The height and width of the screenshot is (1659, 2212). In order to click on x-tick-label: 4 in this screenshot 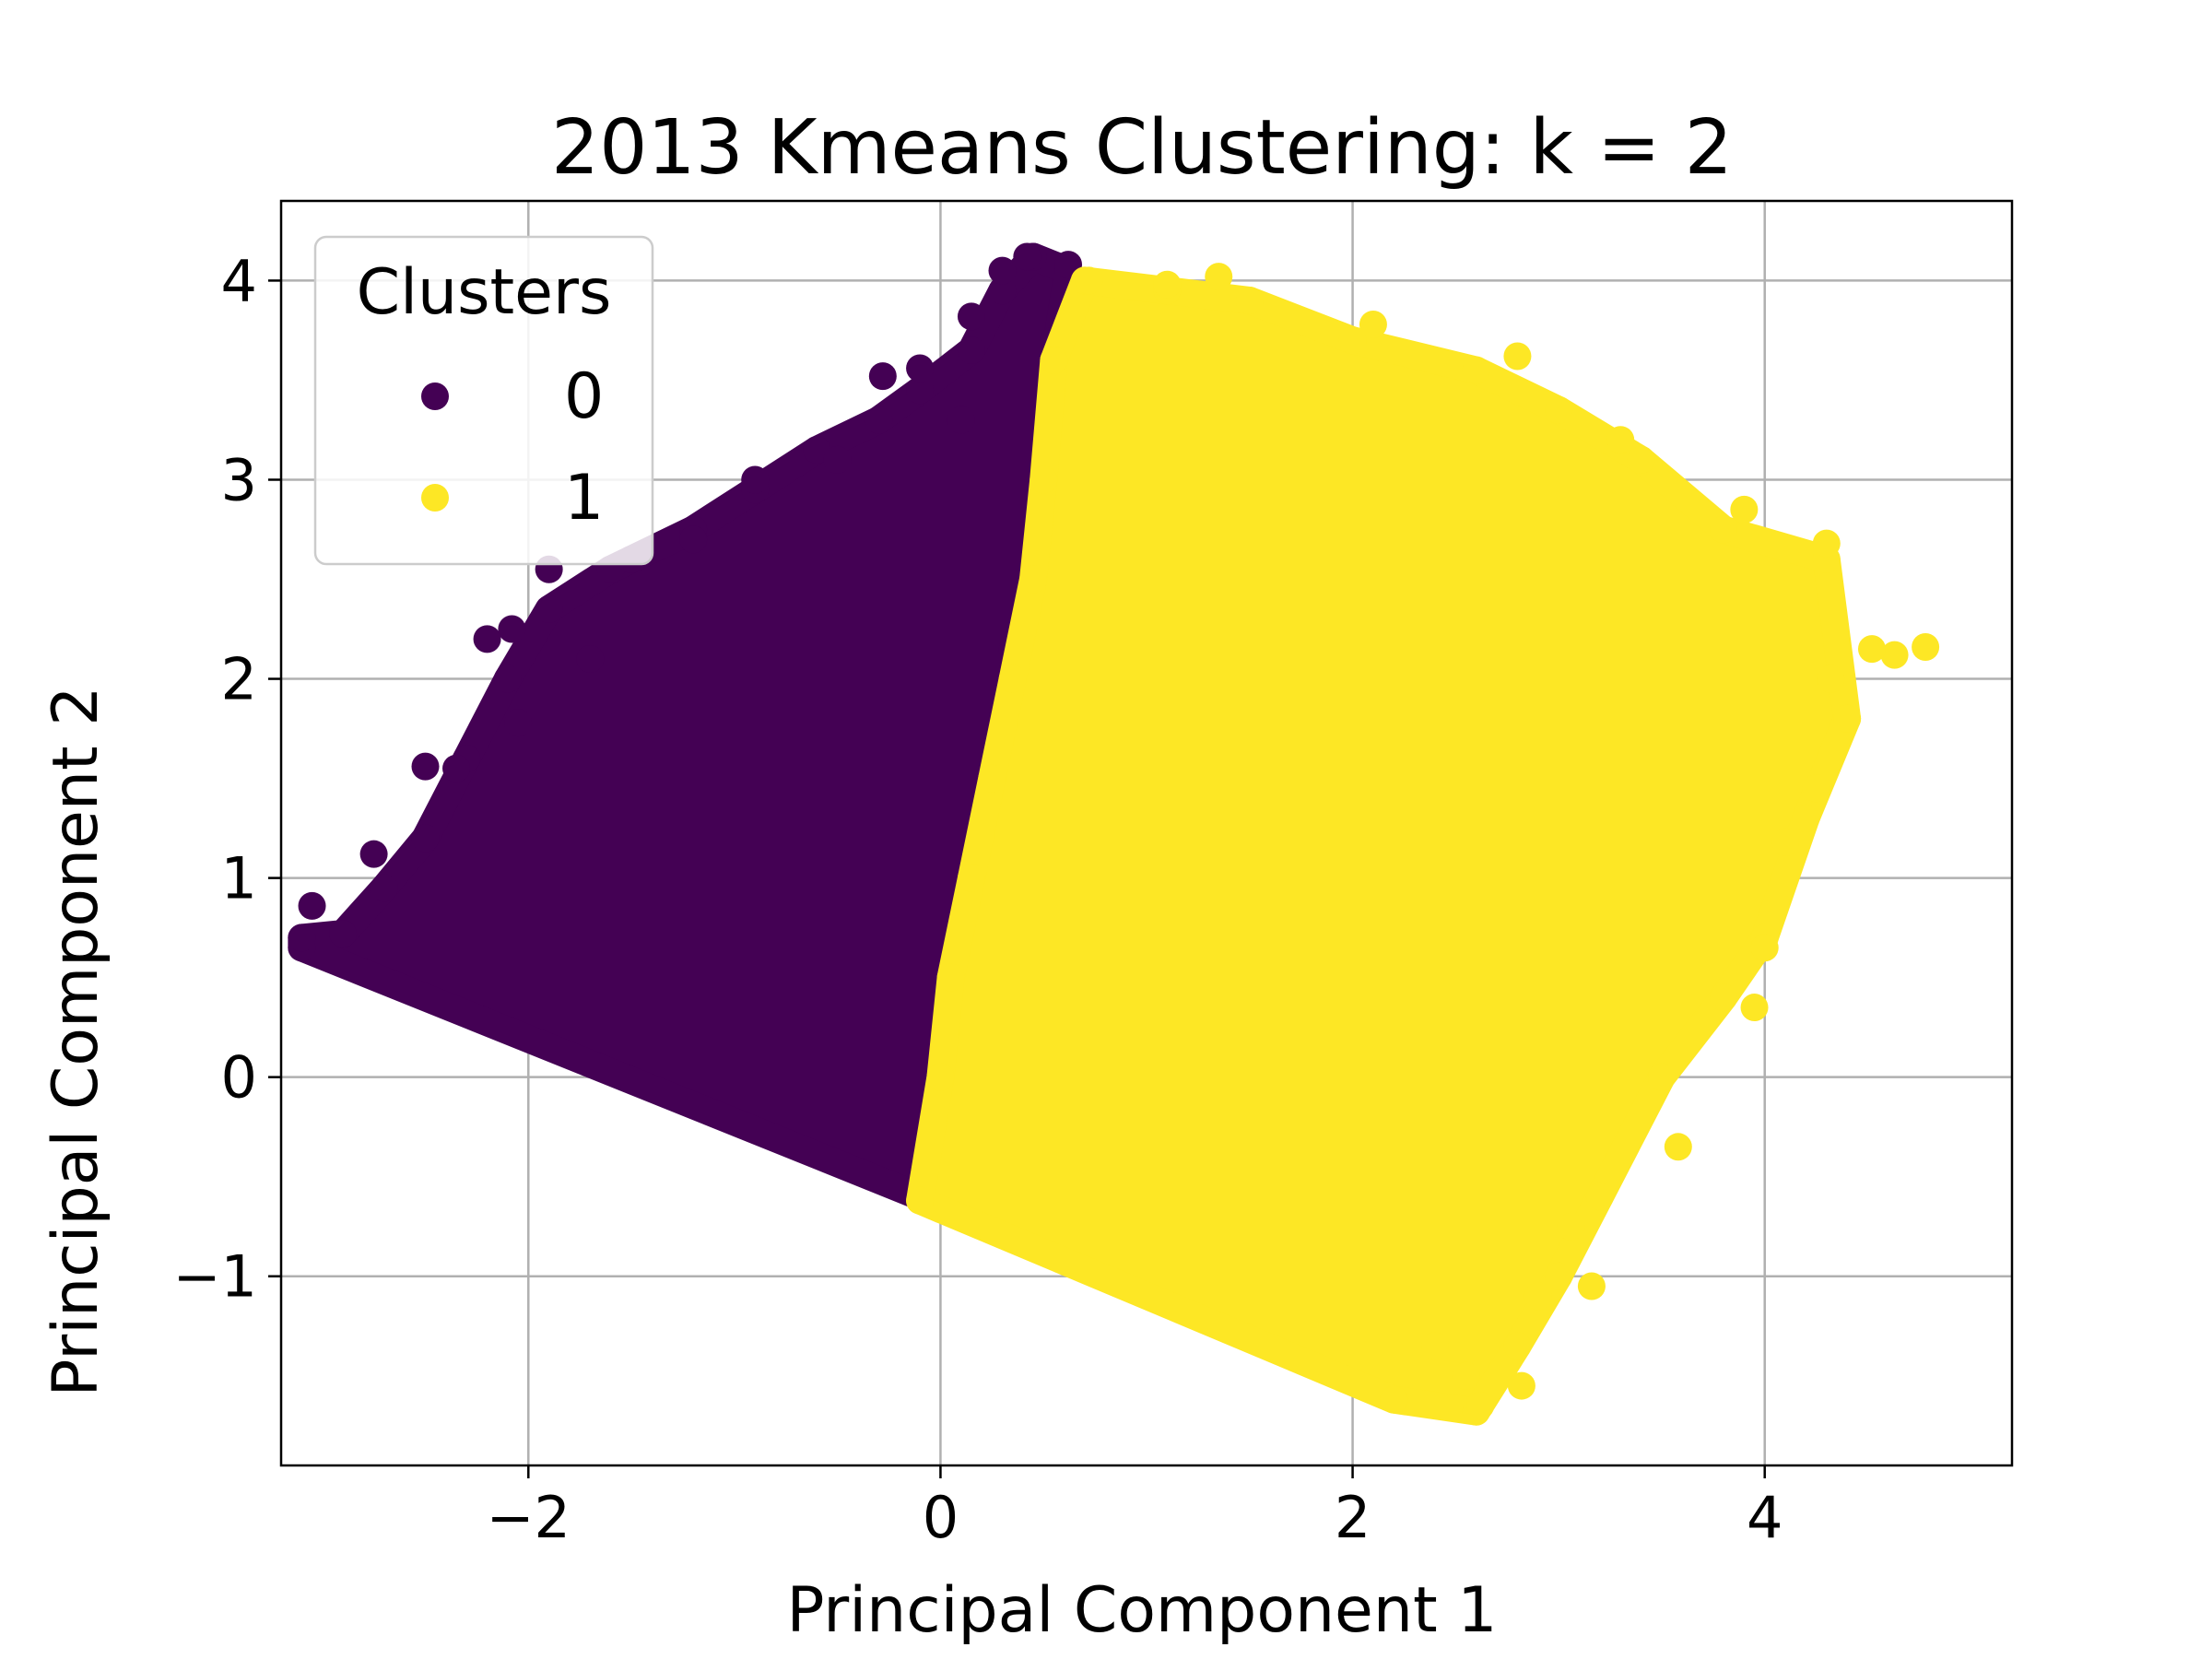, I will do `click(1765, 1517)`.